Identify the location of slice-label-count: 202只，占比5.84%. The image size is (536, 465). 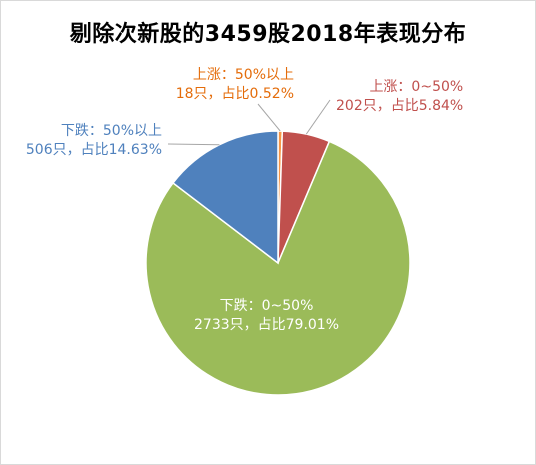
(400, 106).